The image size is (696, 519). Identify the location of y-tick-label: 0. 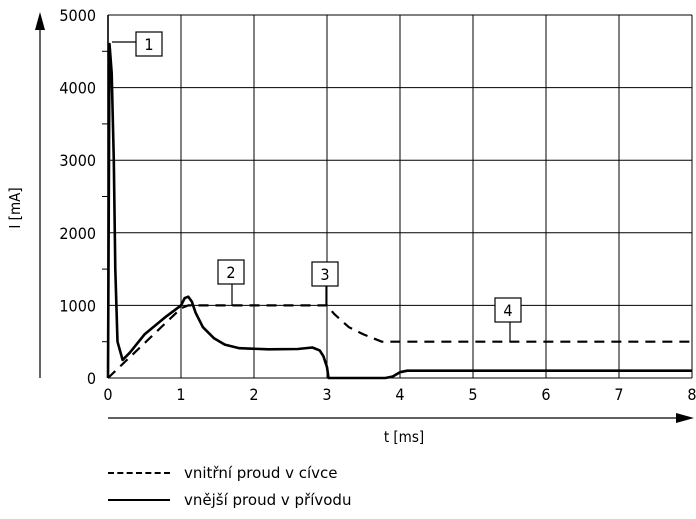
(91, 378).